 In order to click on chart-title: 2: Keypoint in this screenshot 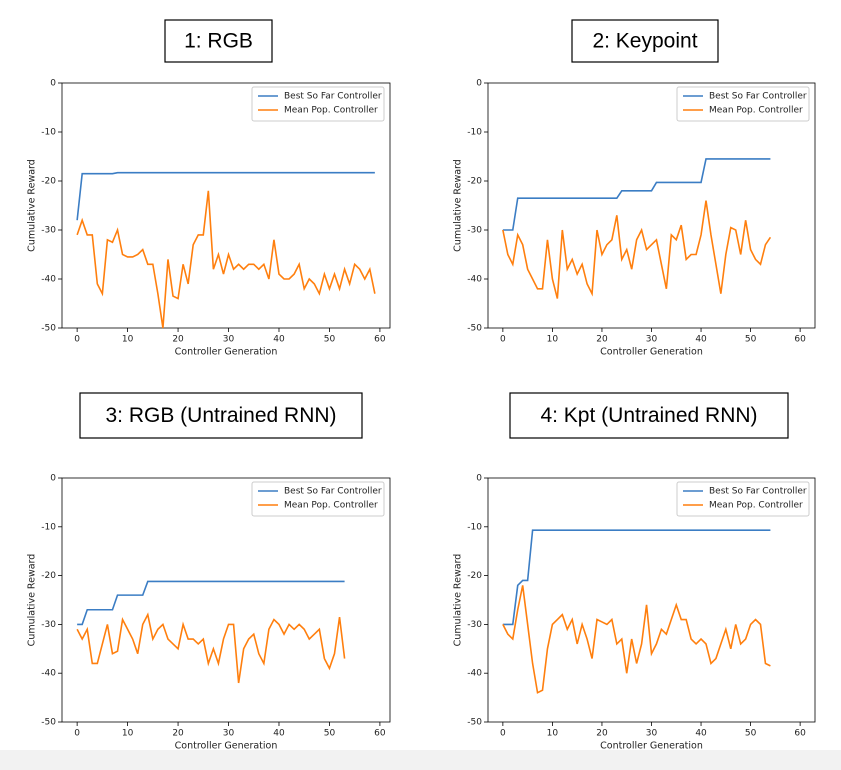, I will do `click(644, 41)`.